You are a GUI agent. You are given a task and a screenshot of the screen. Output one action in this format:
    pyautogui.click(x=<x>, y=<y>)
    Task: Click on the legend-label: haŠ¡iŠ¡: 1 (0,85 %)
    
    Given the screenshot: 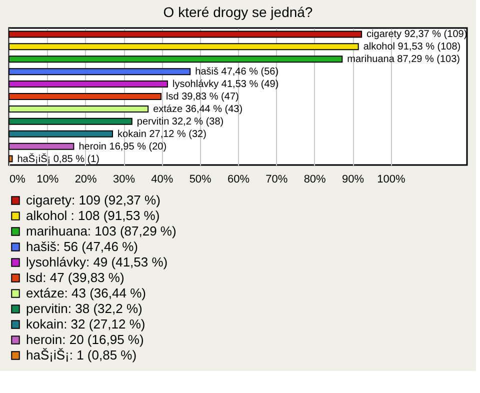 What is the action you would take?
    pyautogui.click(x=81, y=355)
    